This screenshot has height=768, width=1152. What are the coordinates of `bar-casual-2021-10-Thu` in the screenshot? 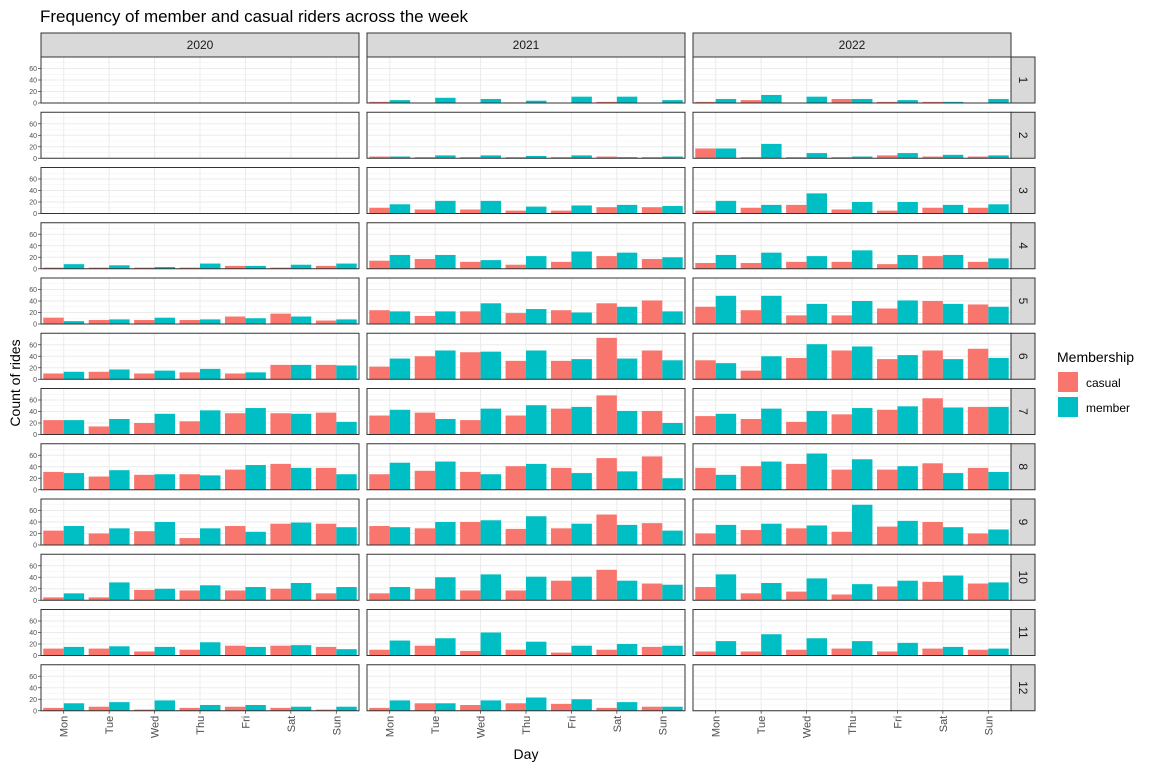 It's located at (515, 595).